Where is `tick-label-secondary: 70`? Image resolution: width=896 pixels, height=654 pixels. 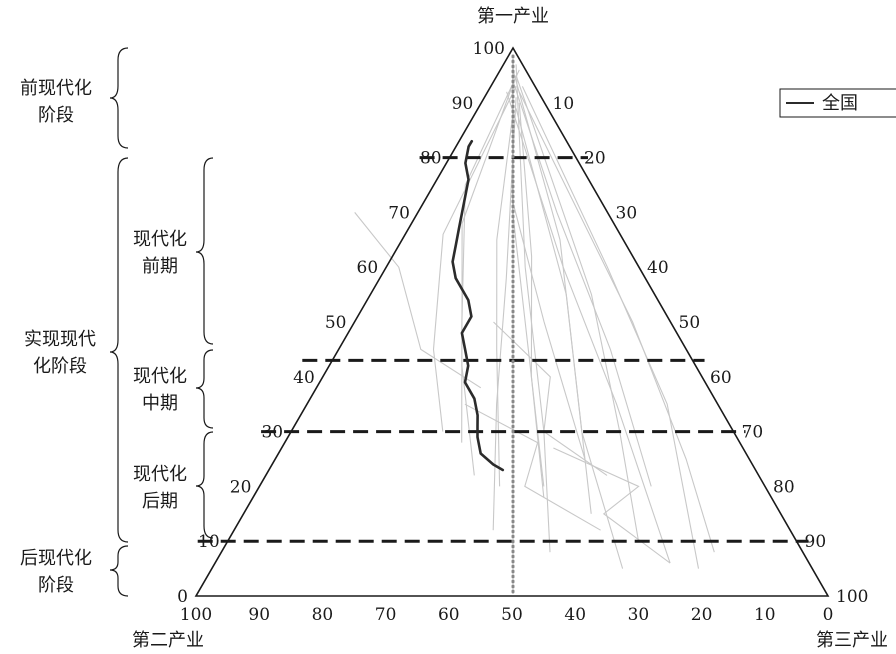
tick-label-secondary: 70 is located at coordinates (386, 615).